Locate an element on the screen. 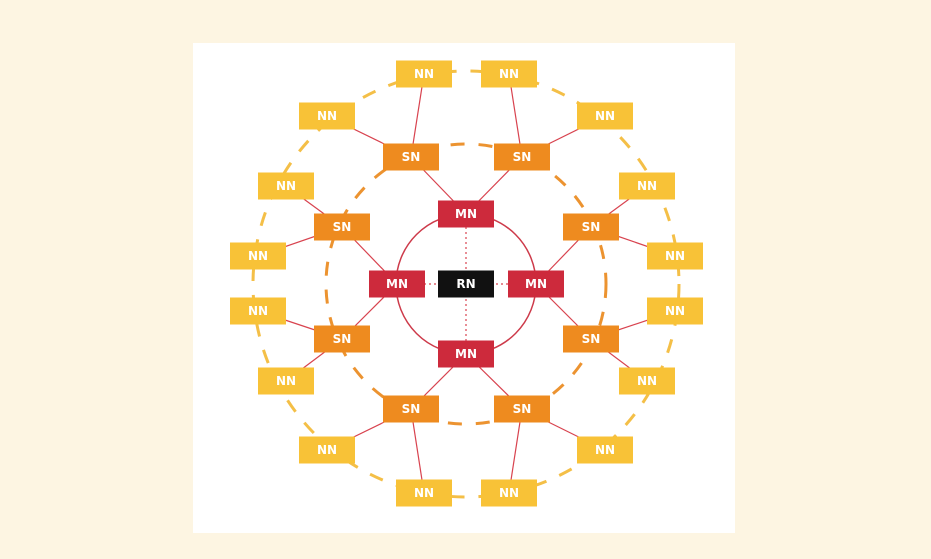 This screenshot has height=559, width=931. node-nn-9: NN is located at coordinates (605, 450).